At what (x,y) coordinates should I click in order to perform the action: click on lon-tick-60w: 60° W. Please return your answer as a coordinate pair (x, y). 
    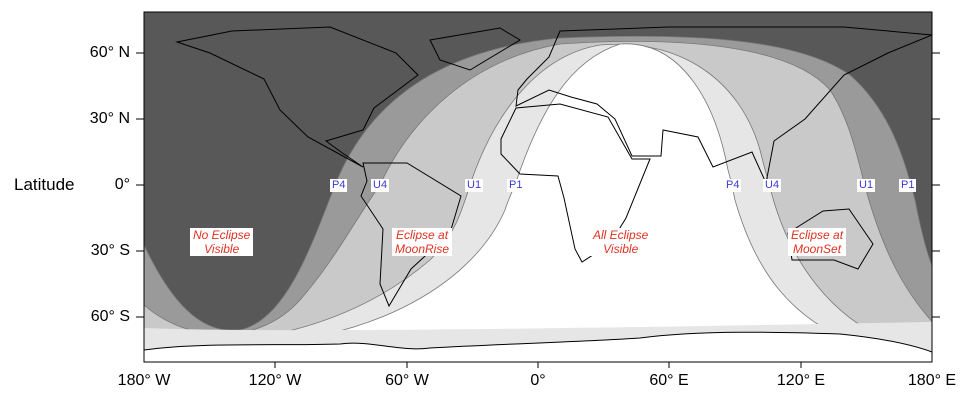
    Looking at the image, I should click on (407, 380).